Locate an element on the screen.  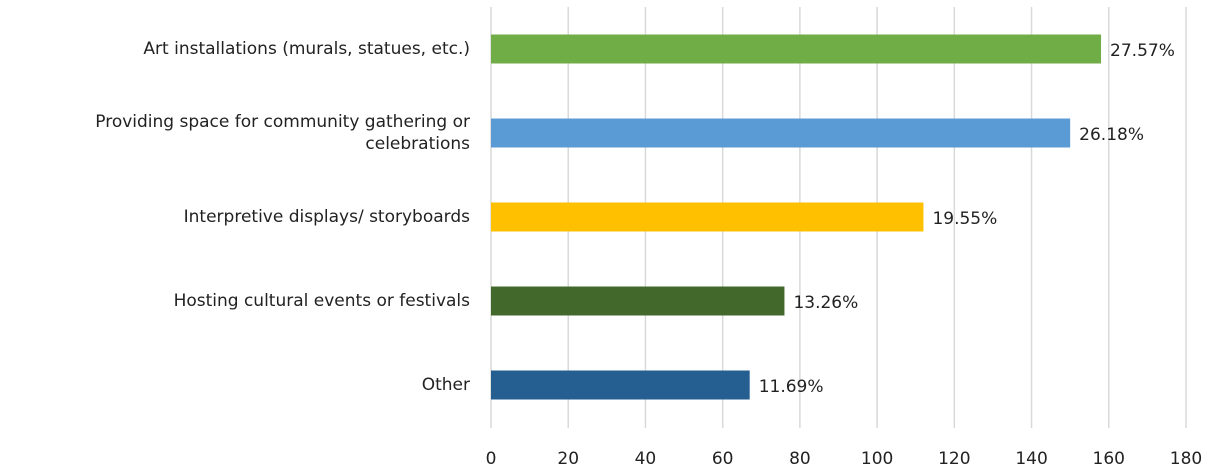
y-tick-label: Hosting cultural events or festivals is located at coordinates (322, 301).